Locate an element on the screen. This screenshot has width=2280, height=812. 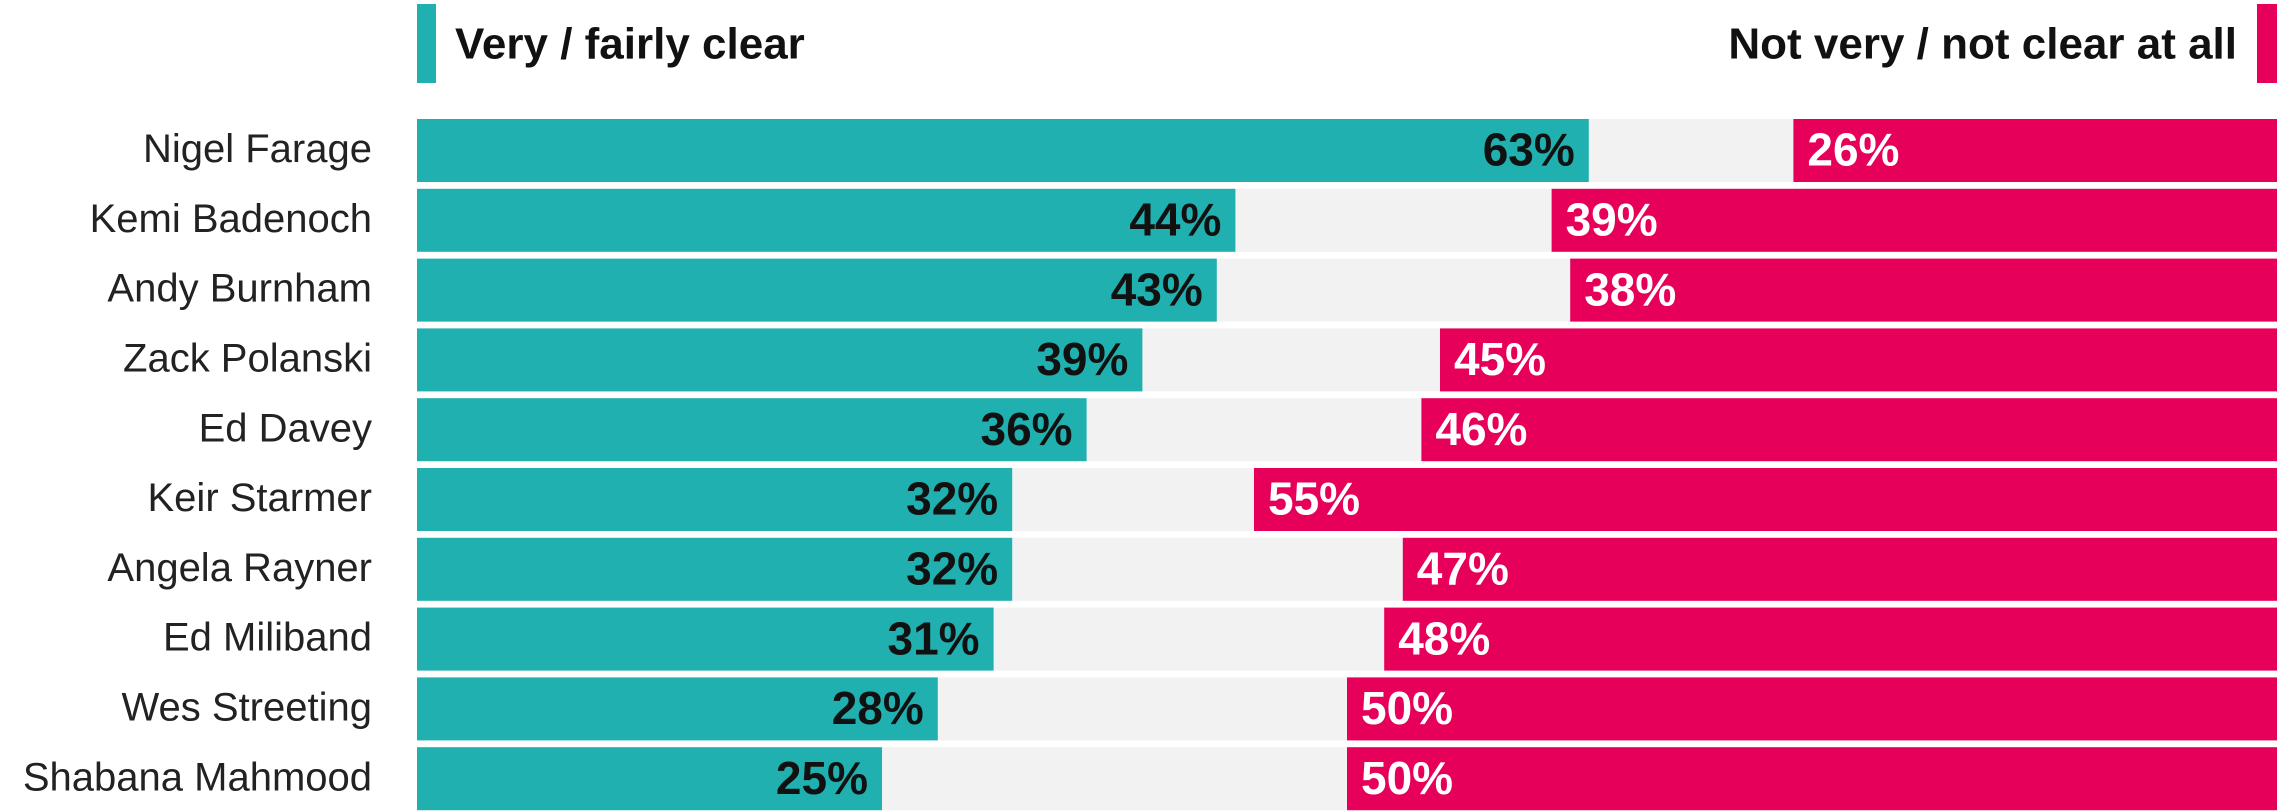
value-label: 44% is located at coordinates (1175, 219).